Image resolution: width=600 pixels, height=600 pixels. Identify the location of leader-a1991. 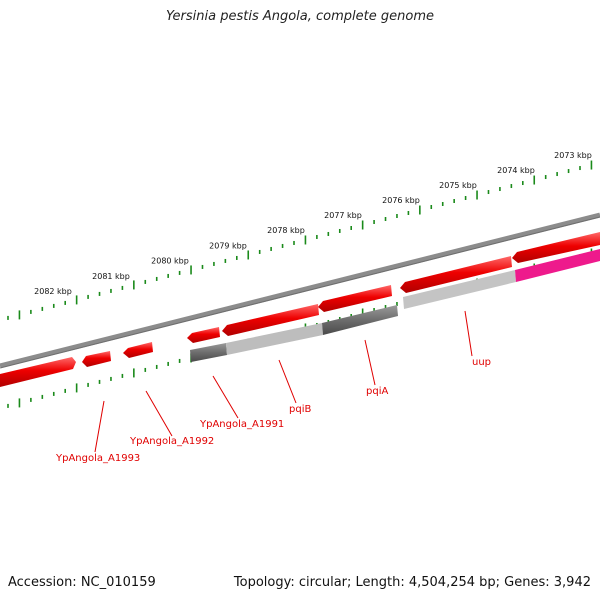
(225, 397).